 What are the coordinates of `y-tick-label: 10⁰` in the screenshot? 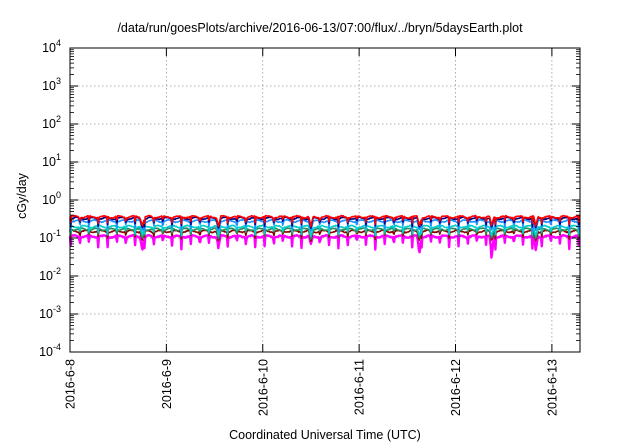 It's located at (51, 198).